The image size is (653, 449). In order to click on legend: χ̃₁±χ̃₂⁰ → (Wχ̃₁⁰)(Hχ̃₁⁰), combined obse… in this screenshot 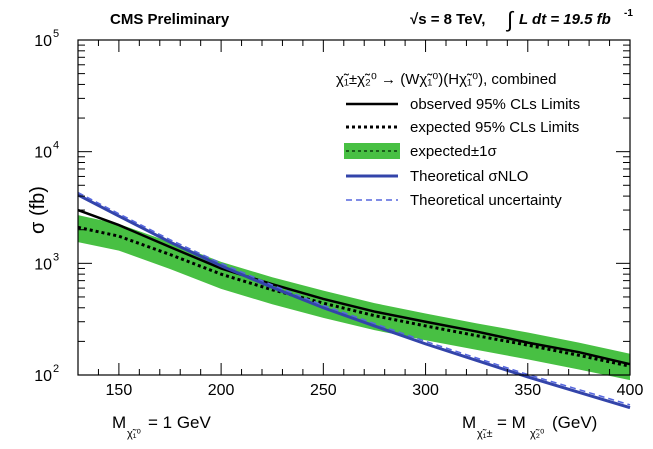, I will do `click(458, 140)`.